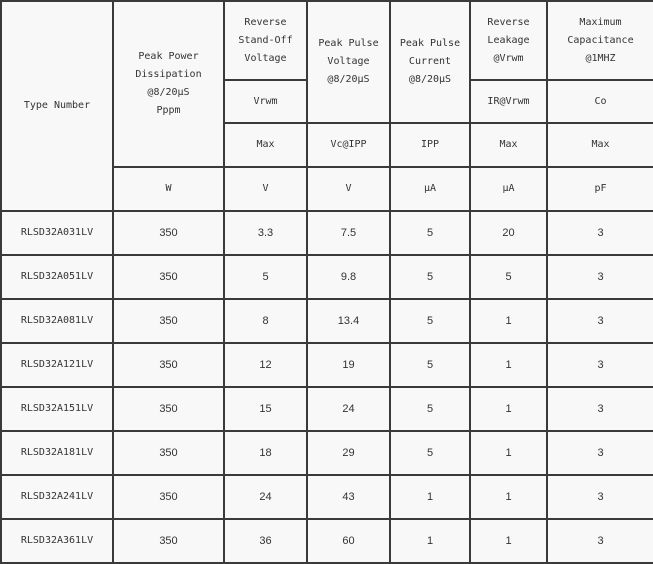  What do you see at coordinates (348, 497) in the screenshot?
I see `cell-clamping-voltage: 43` at bounding box center [348, 497].